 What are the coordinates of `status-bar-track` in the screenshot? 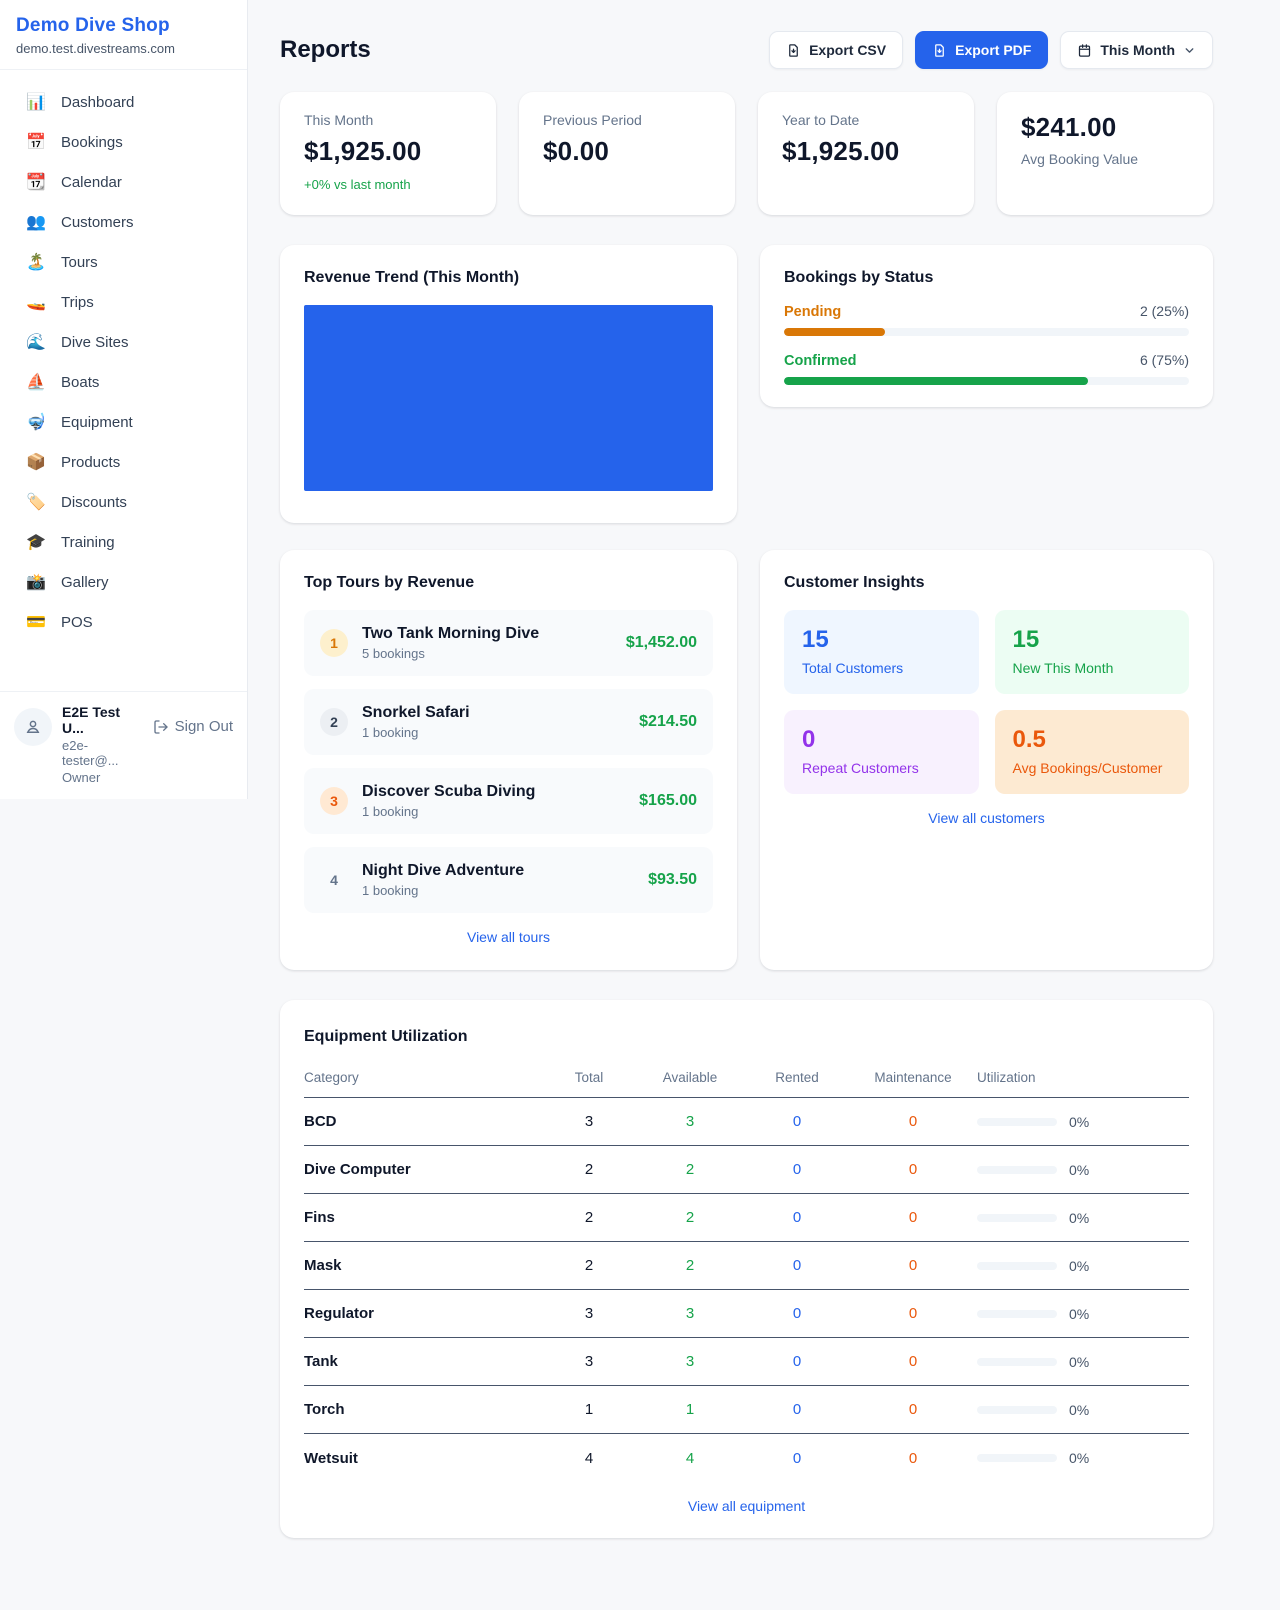 It's located at (986, 332).